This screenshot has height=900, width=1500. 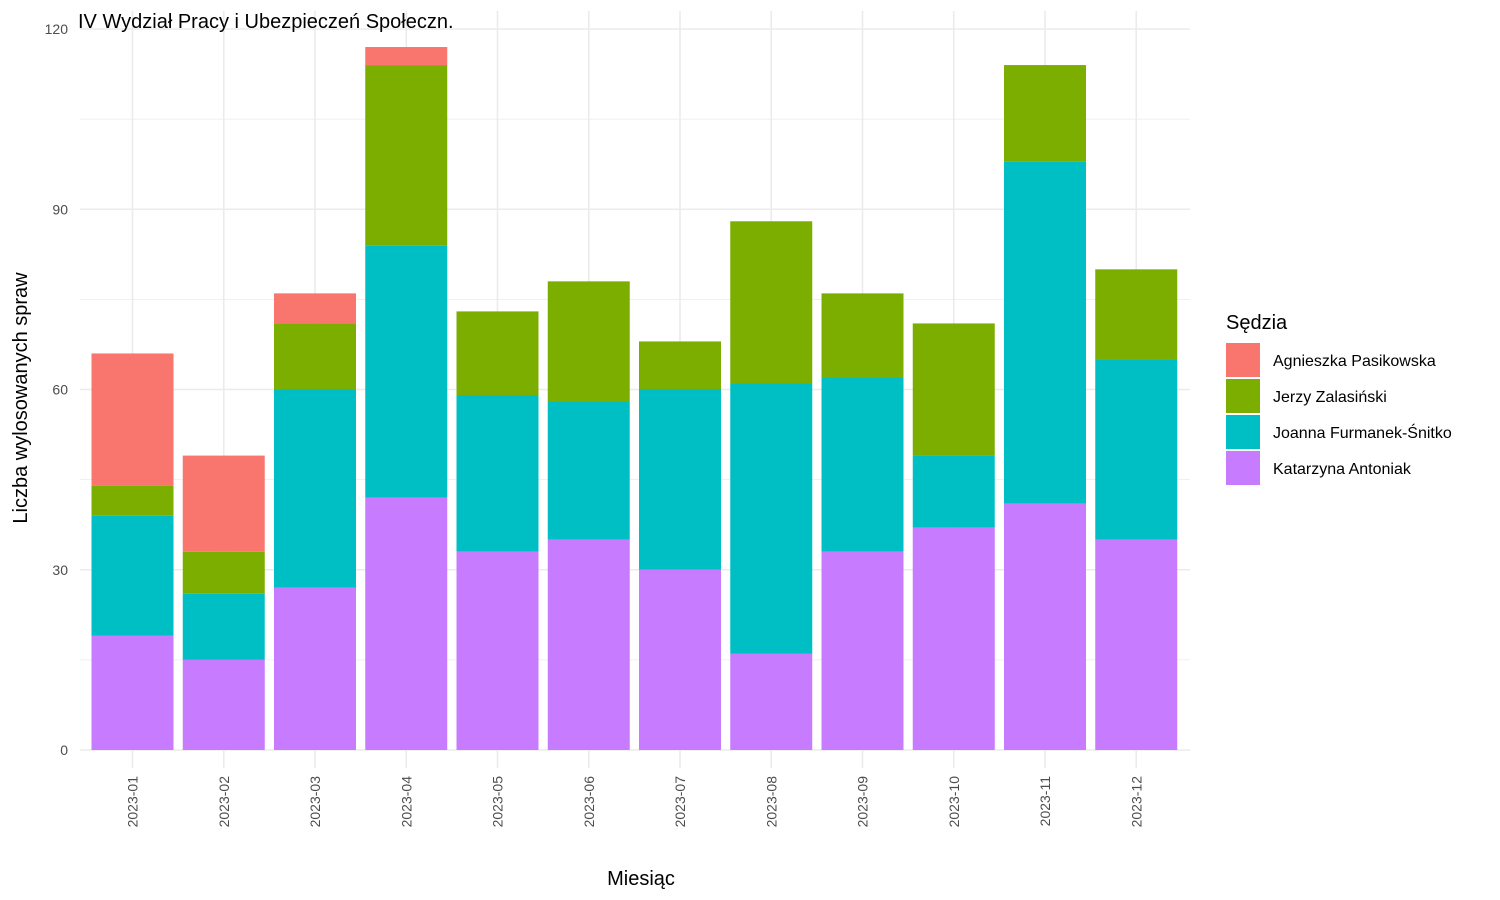 What do you see at coordinates (266, 22) in the screenshot?
I see `chart-title: IV Wydział Pracy i Ubezpieczeń Społeczn.` at bounding box center [266, 22].